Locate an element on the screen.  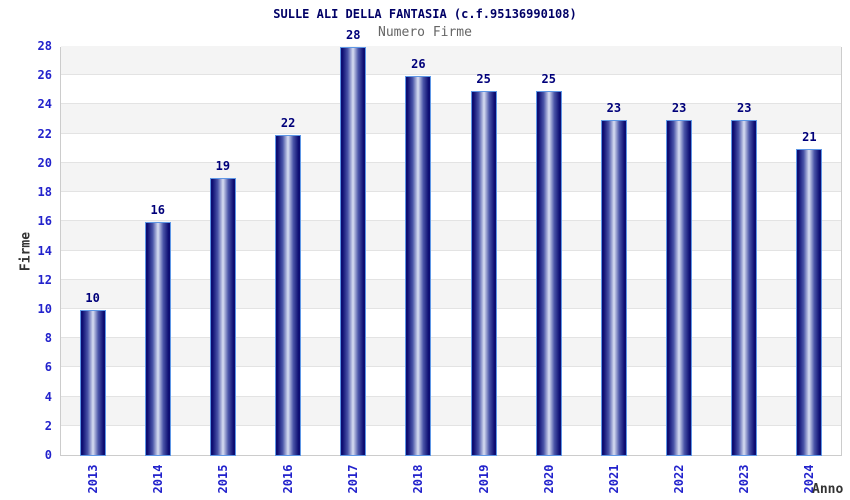
x-tick-label: 2020 is located at coordinates (548, 479).